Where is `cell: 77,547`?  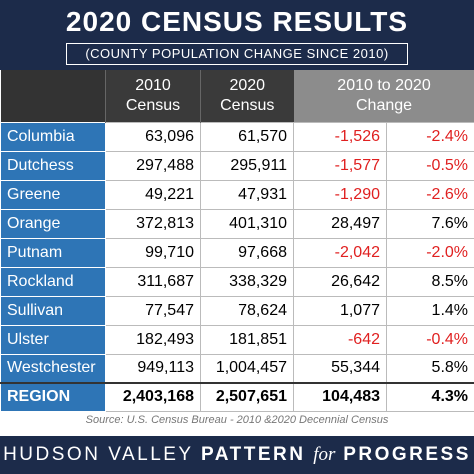 cell: 77,547 is located at coordinates (153, 310).